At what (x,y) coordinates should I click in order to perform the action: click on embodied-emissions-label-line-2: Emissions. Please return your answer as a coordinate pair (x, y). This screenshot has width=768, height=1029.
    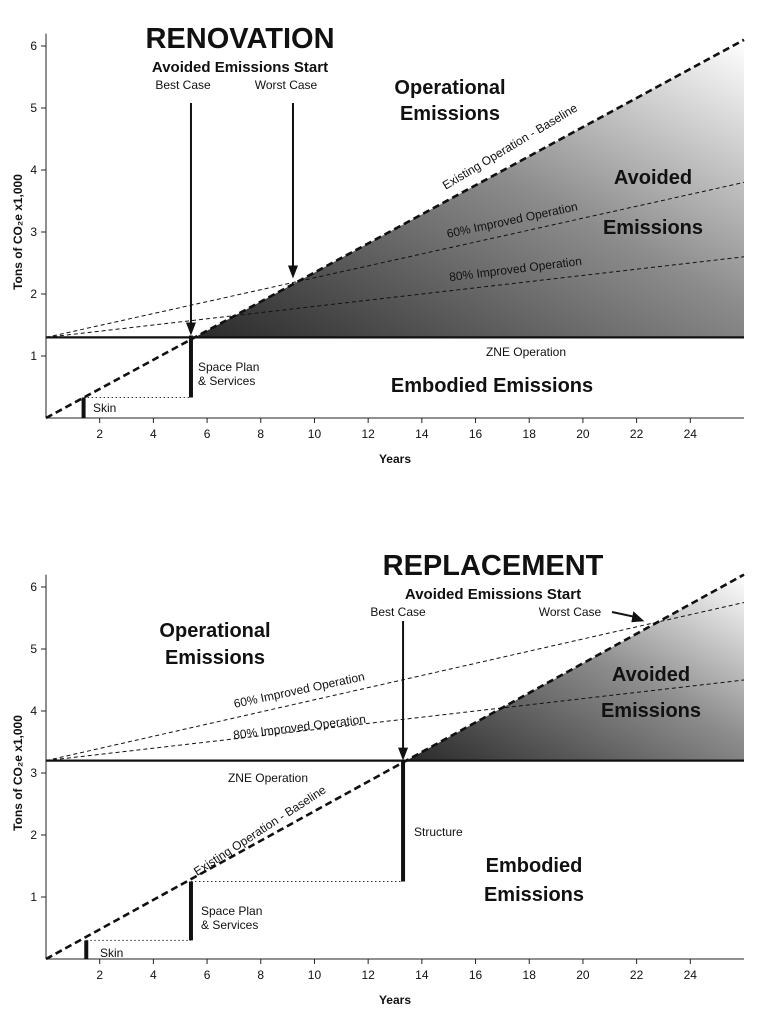
    Looking at the image, I should click on (534, 895).